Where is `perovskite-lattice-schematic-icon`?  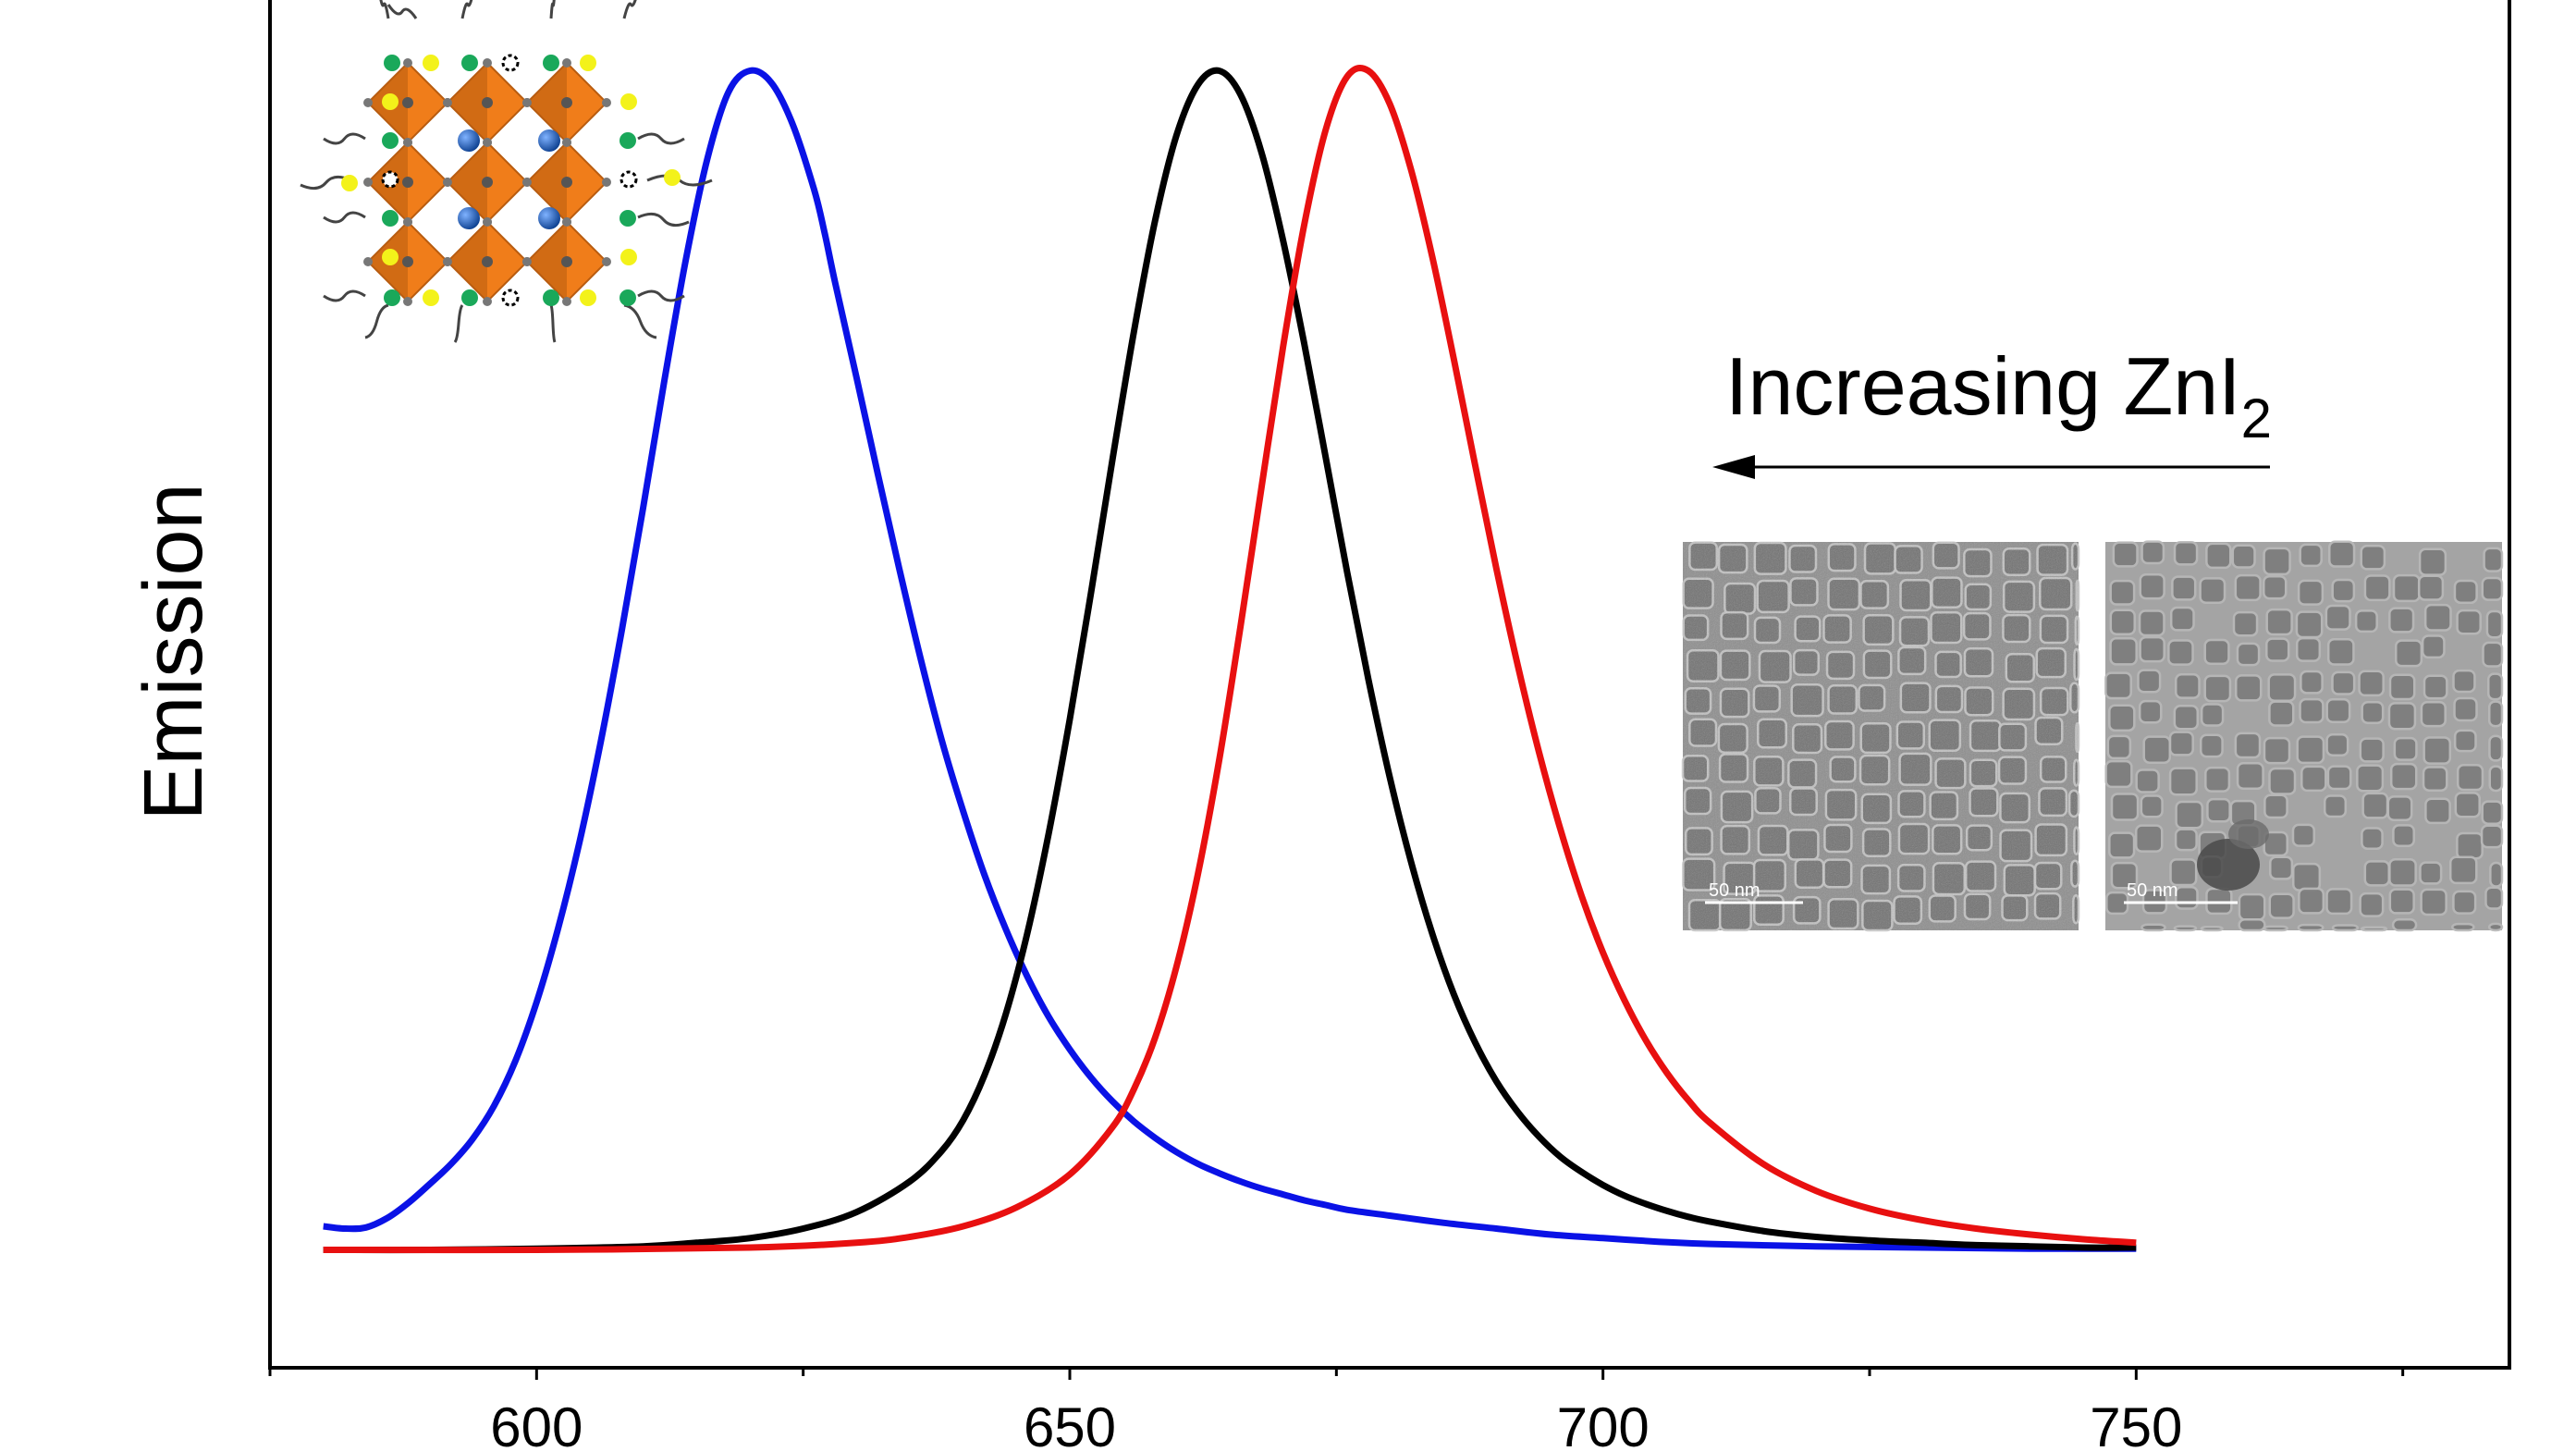 perovskite-lattice-schematic-icon is located at coordinates (507, 171).